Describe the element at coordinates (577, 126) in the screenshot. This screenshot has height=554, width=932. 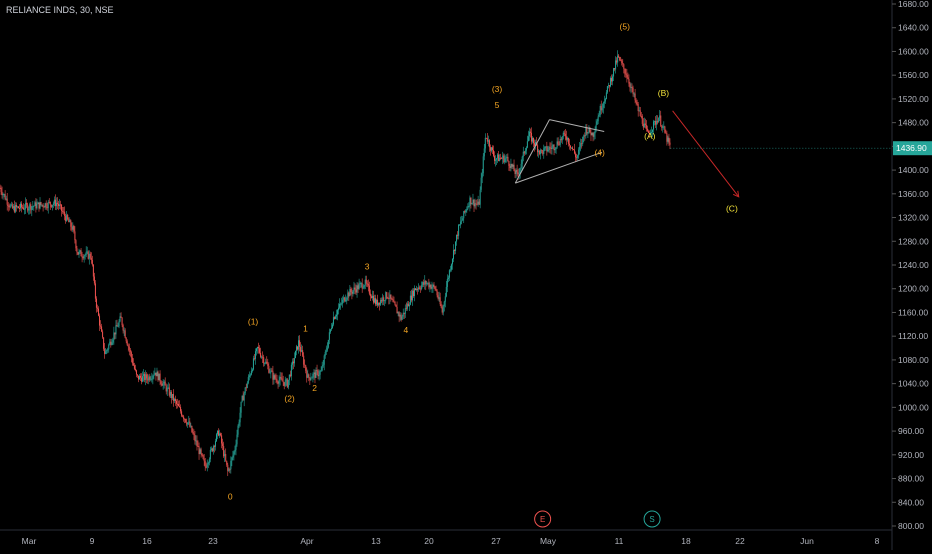
I see `triangle-upper-line` at that location.